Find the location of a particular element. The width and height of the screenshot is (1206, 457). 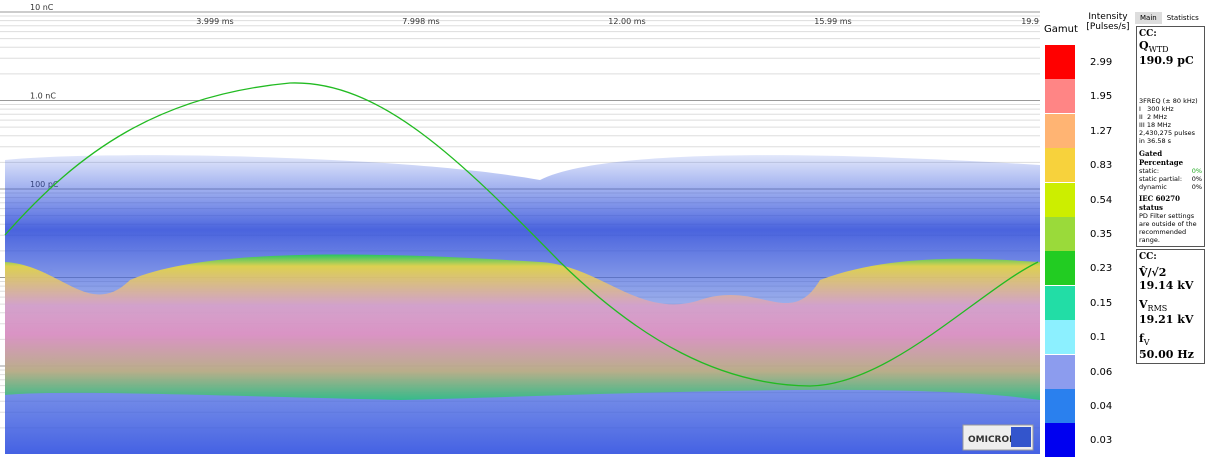

y-label: 1.0 nC is located at coordinates (43, 96).